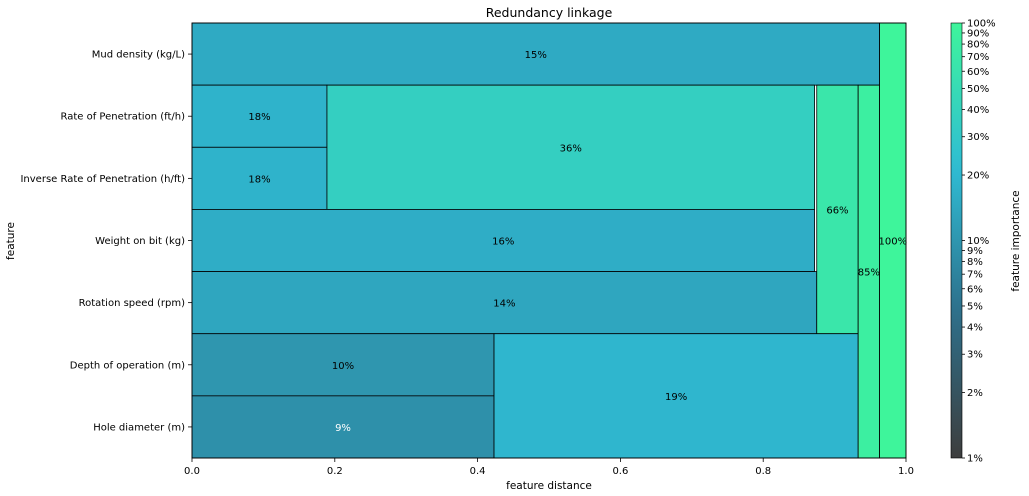  Describe the element at coordinates (975, 328) in the screenshot. I see `colorbar-tick-label: 4%` at that location.